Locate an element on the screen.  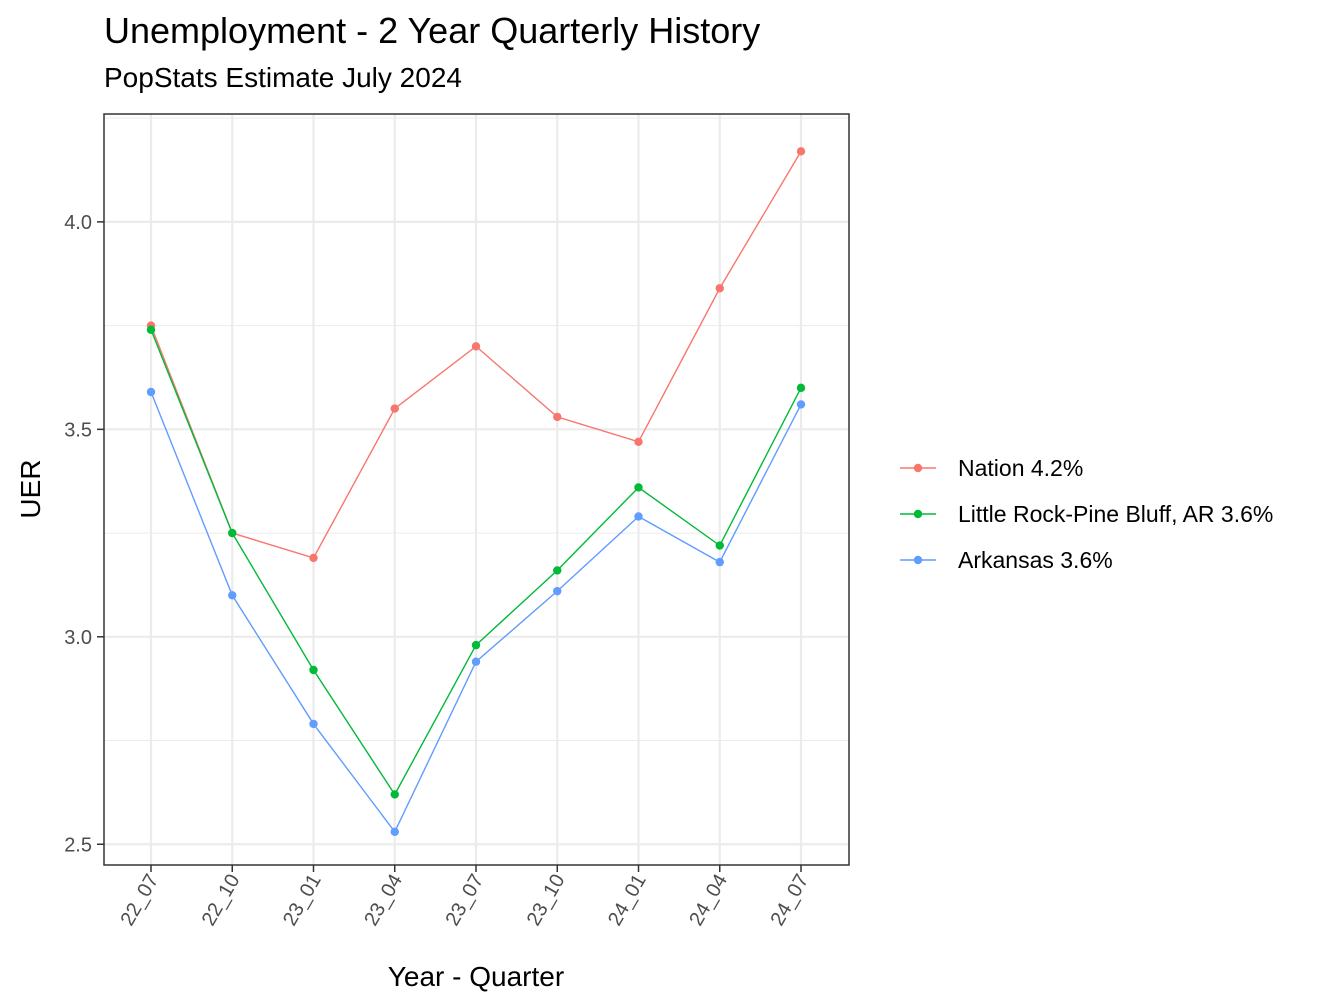
y-axis-title: UER is located at coordinates (30, 488).